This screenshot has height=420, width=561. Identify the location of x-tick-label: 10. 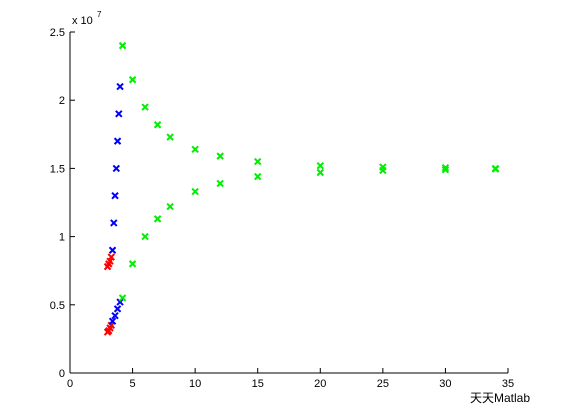
(195, 384).